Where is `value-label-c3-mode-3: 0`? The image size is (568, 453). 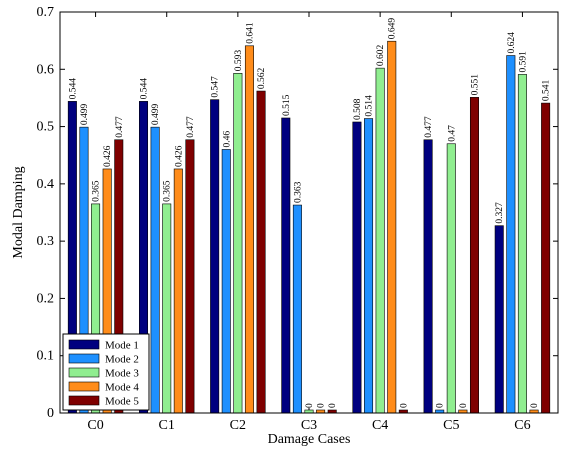 value-label-c3-mode-3: 0 is located at coordinates (310, 405).